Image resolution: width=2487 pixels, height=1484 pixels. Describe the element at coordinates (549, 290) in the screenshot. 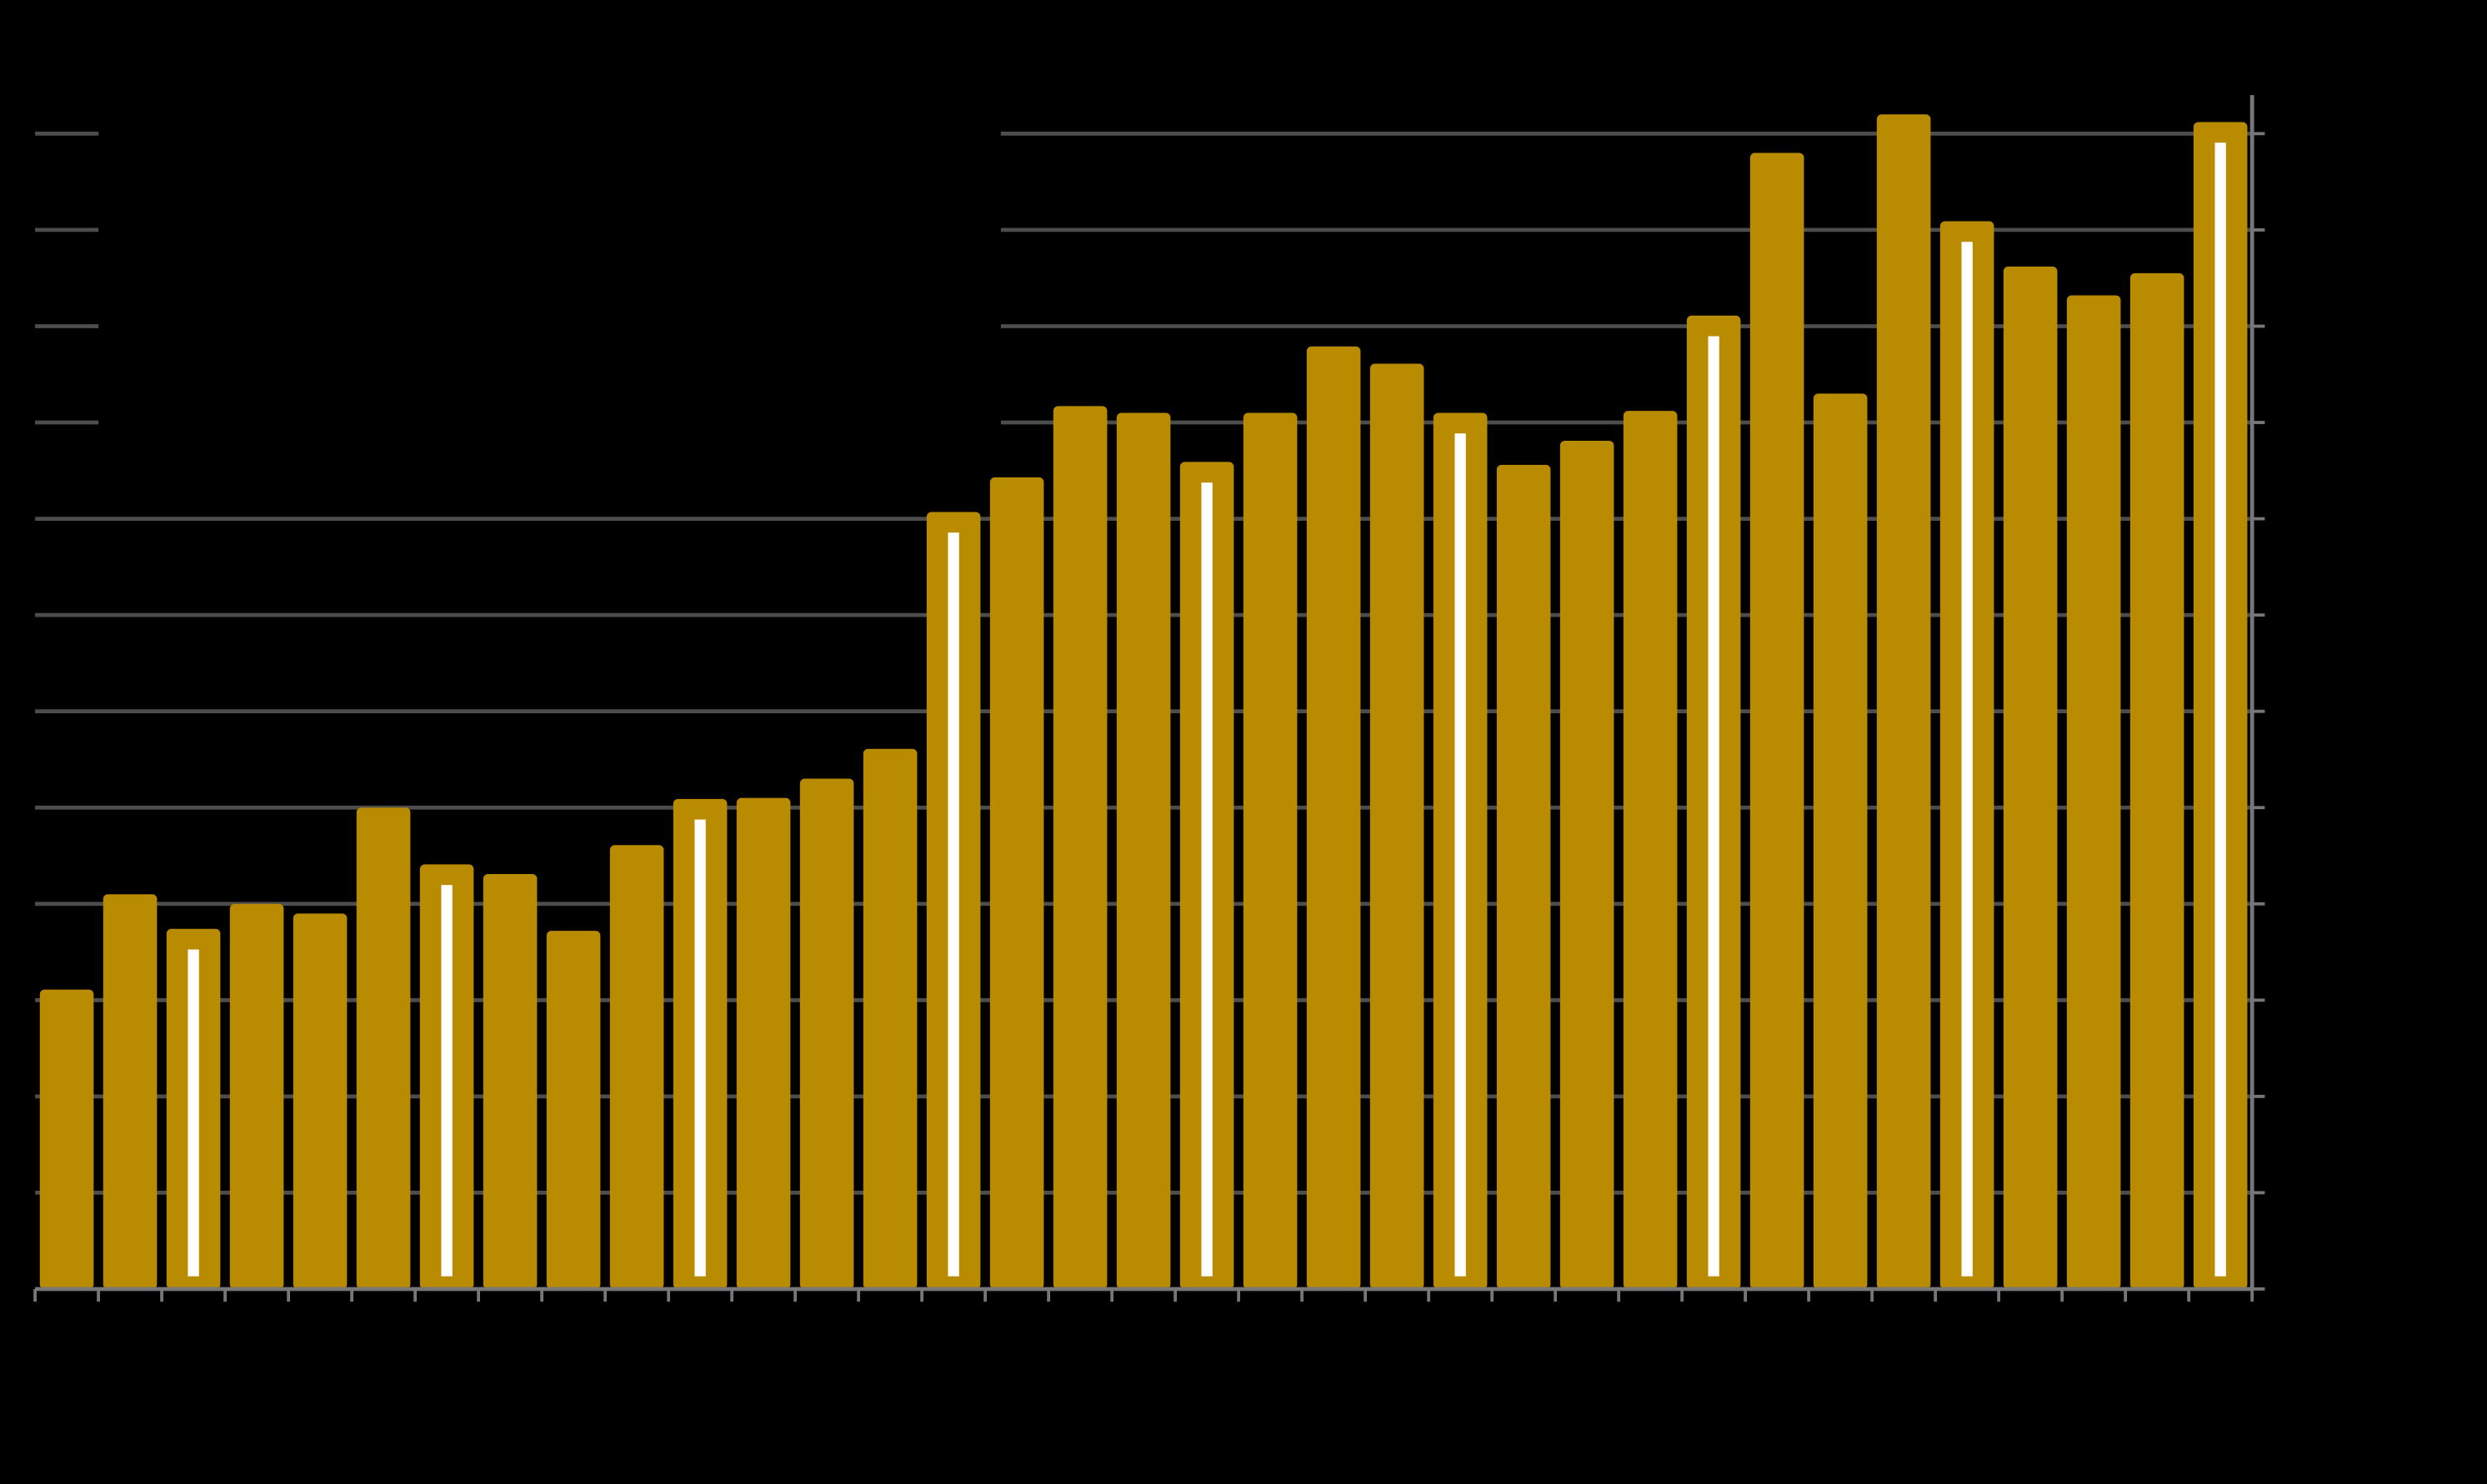

I see `legend-area` at that location.